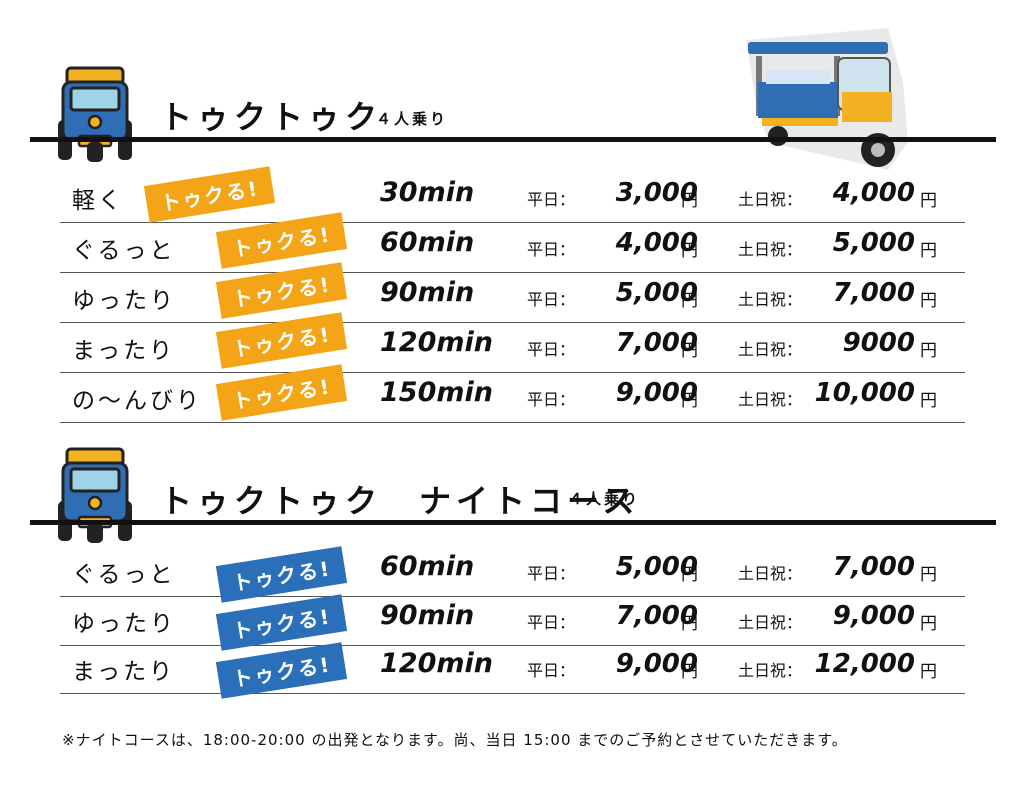 The width and height of the screenshot is (1024, 798). I want to click on weekday-price: 4,000, so click(656, 243).